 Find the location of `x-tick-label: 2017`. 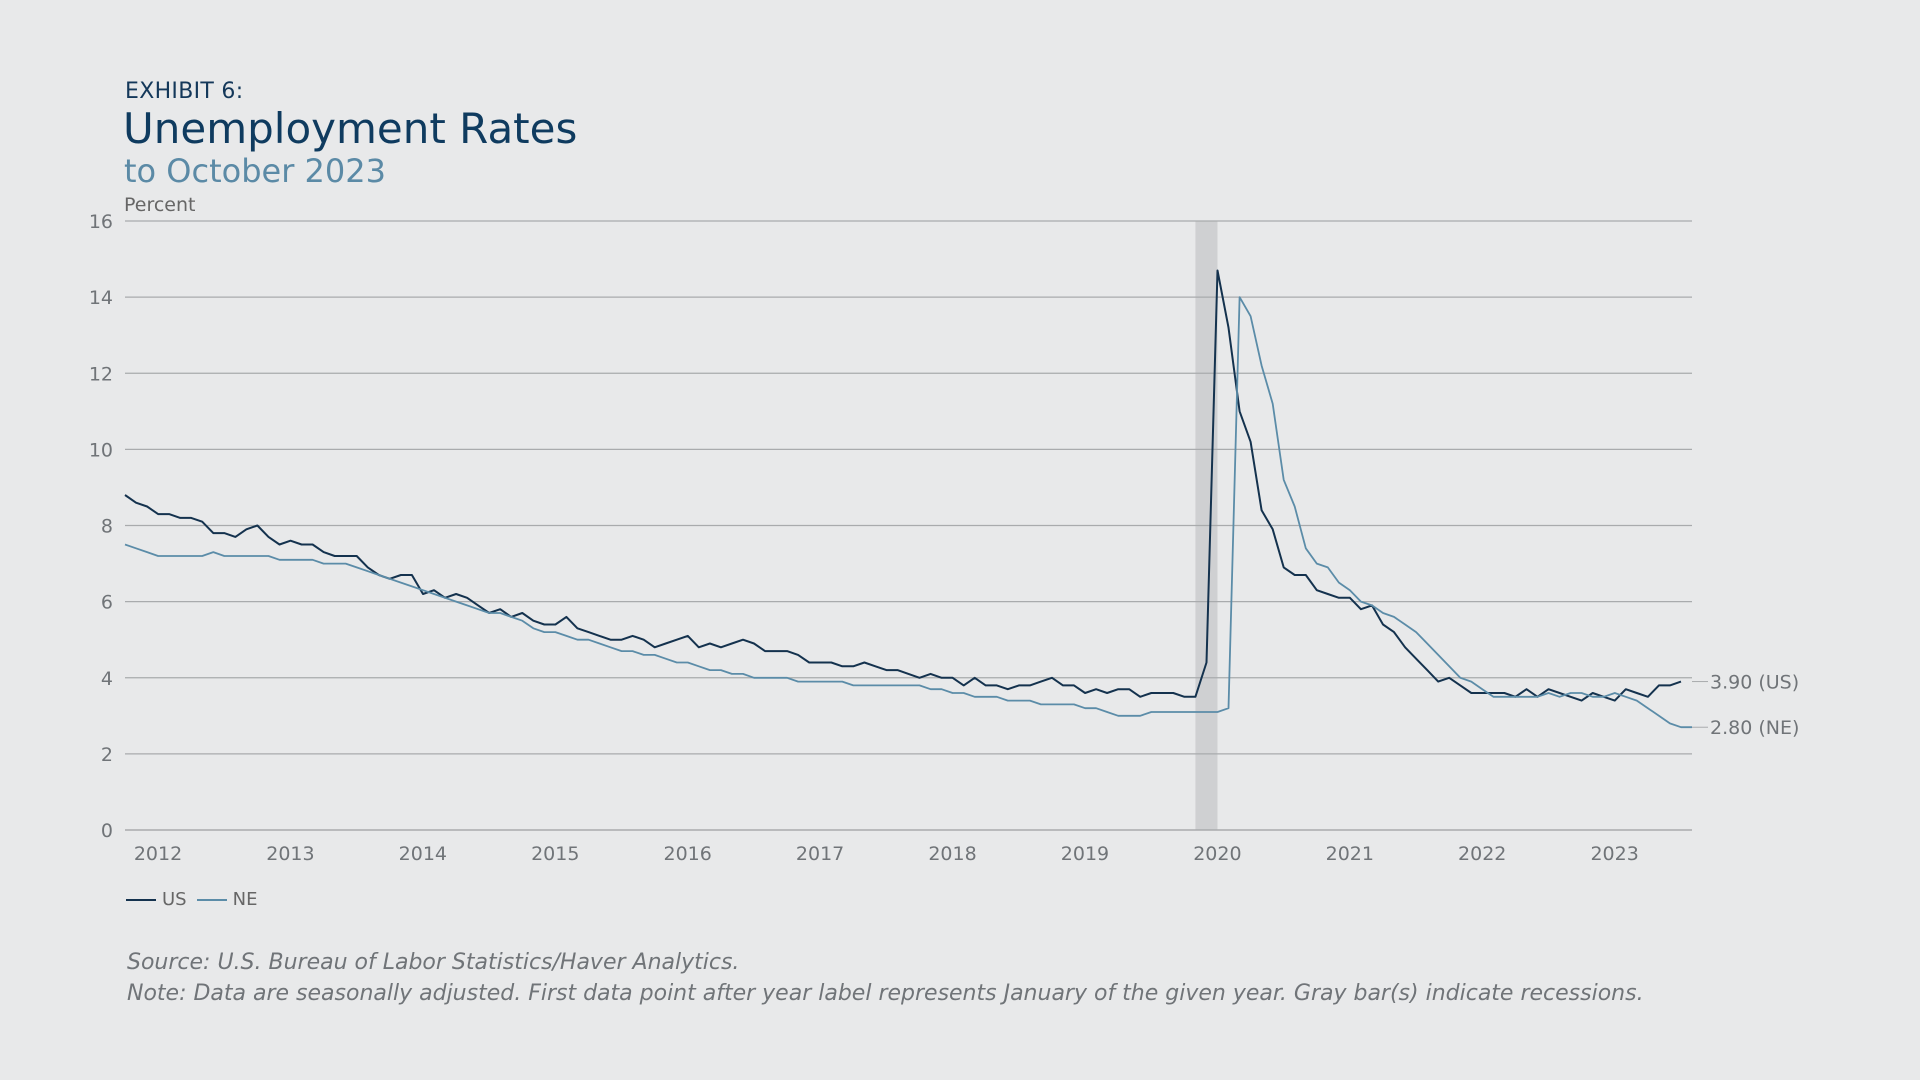

x-tick-label: 2017 is located at coordinates (820, 854).